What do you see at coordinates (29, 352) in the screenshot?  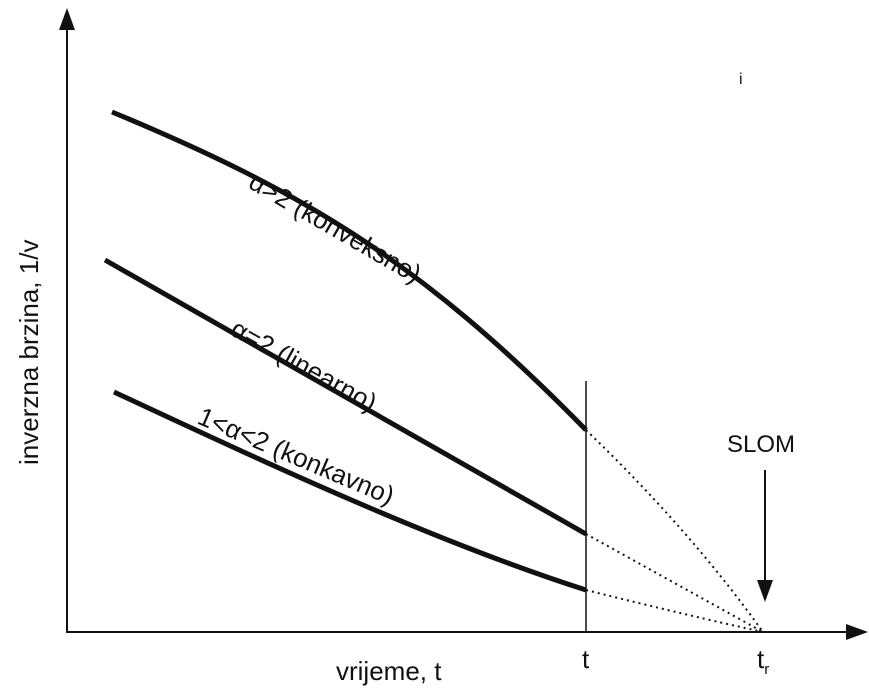 I see `y-axis-label: inverzna brzina, 1/v` at bounding box center [29, 352].